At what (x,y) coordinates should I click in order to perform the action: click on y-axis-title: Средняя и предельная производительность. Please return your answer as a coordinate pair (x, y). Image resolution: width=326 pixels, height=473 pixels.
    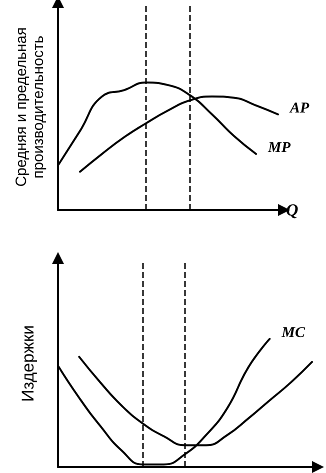
    Looking at the image, I should click on (30, 107).